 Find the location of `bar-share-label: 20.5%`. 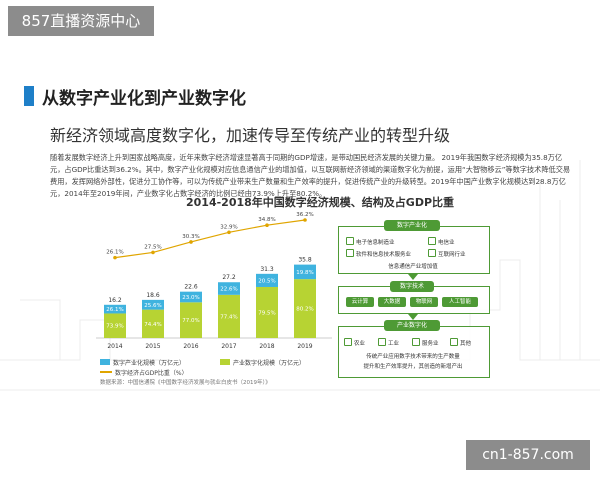

bar-share-label: 20.5% is located at coordinates (266, 281).